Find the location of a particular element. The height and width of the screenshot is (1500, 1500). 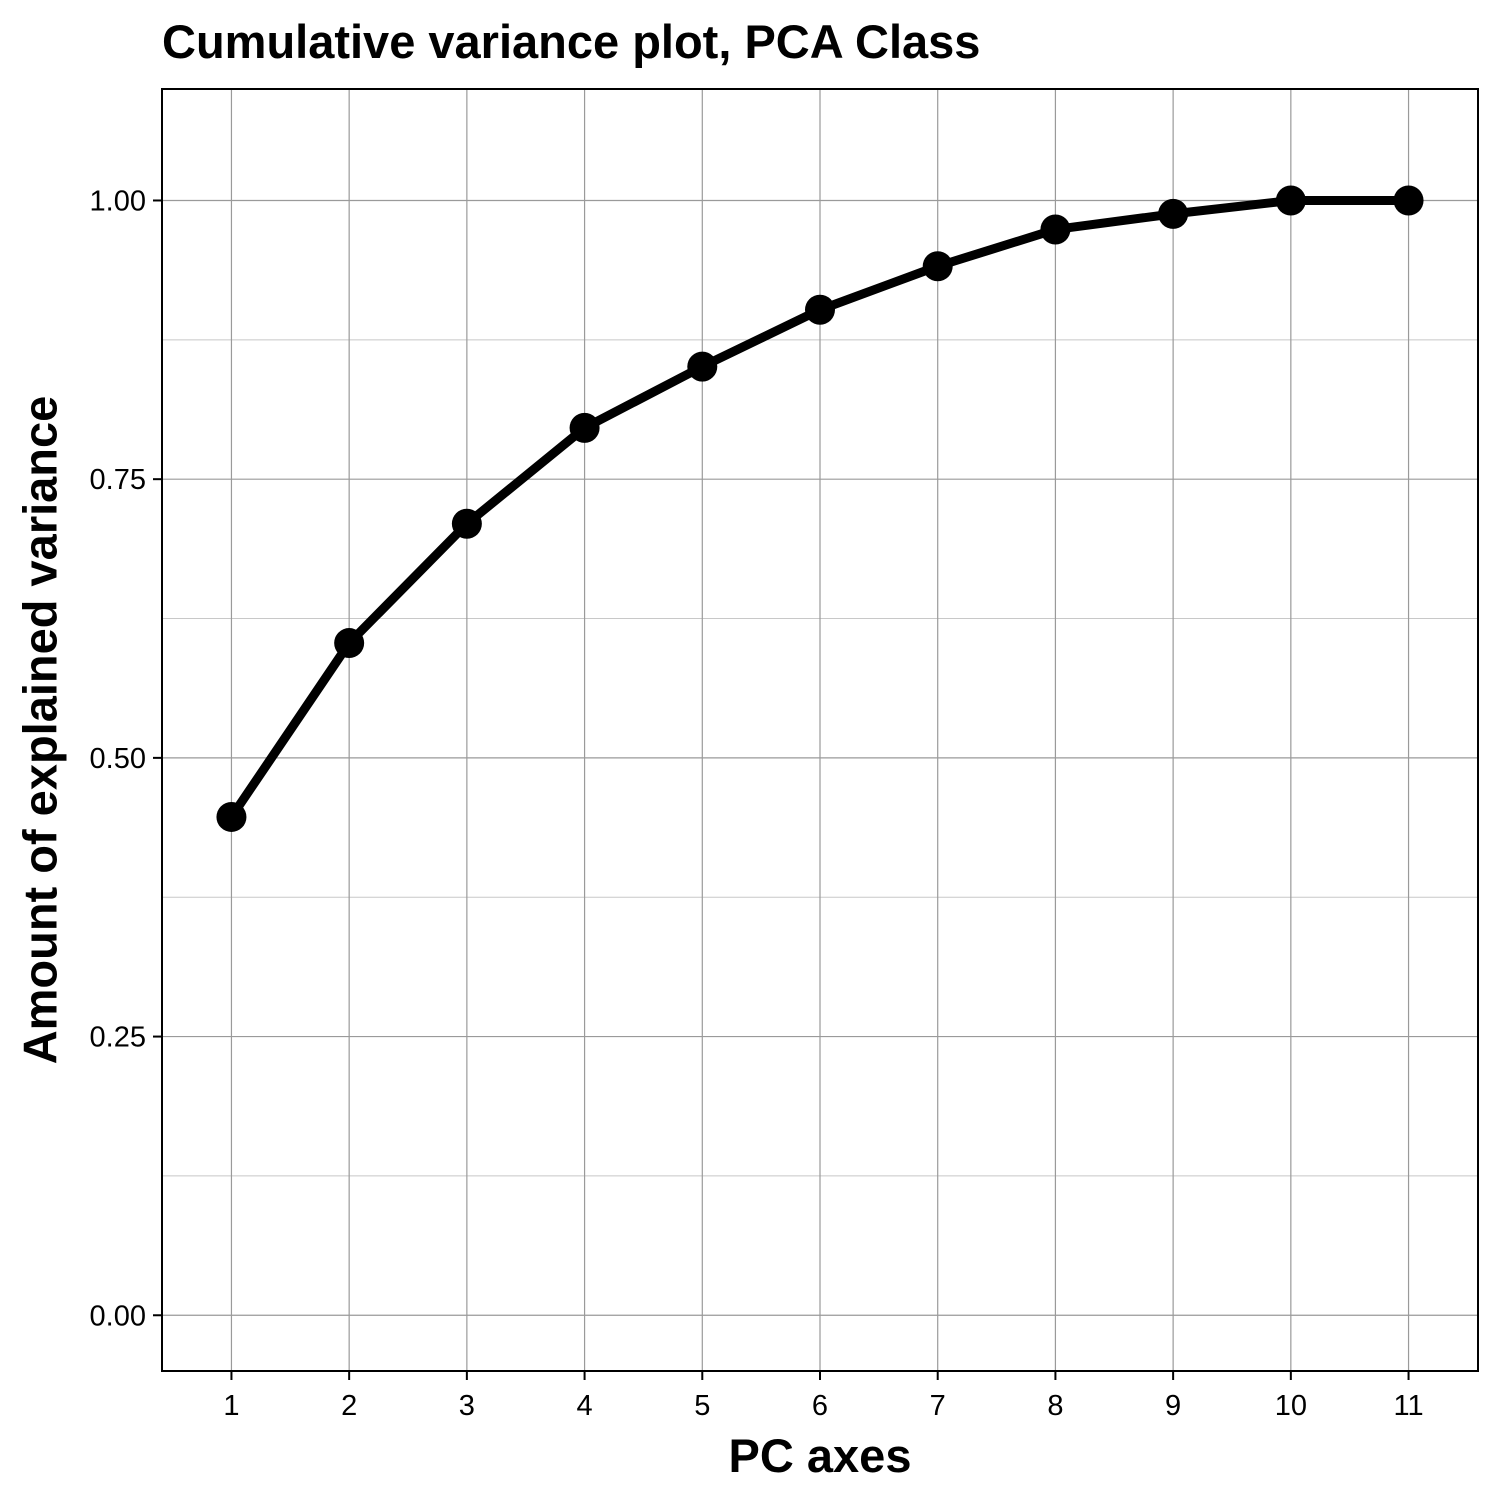

x-tick-label: 3 is located at coordinates (467, 1406).